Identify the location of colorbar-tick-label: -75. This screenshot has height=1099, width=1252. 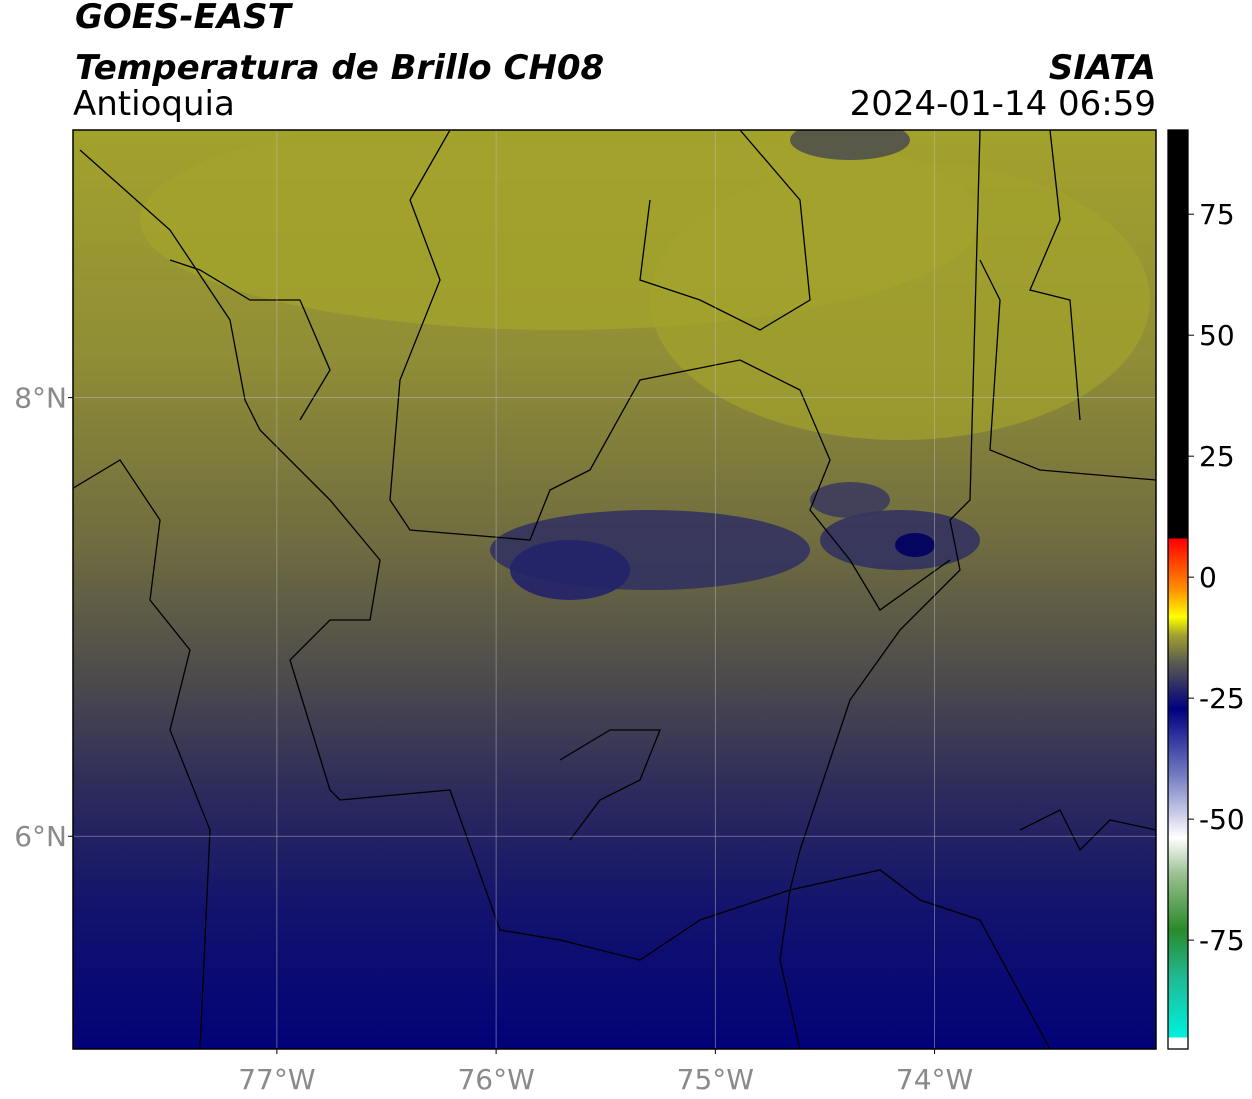
(1222, 940).